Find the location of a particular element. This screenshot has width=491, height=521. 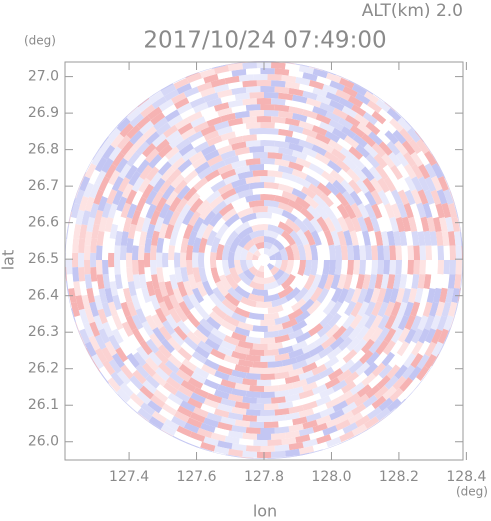

y-tick-label: 26.8 is located at coordinates (43, 150).